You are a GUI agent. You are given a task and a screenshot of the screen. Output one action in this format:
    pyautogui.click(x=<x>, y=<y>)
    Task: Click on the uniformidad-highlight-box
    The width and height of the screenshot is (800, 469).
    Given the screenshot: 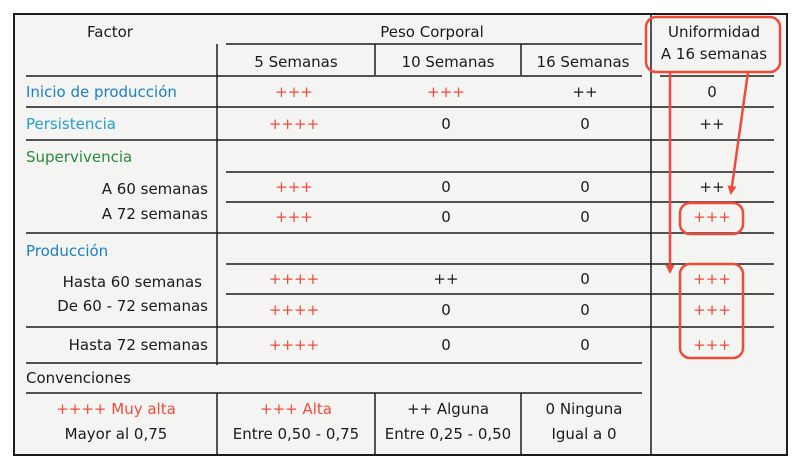 What is the action you would take?
    pyautogui.click(x=713, y=44)
    